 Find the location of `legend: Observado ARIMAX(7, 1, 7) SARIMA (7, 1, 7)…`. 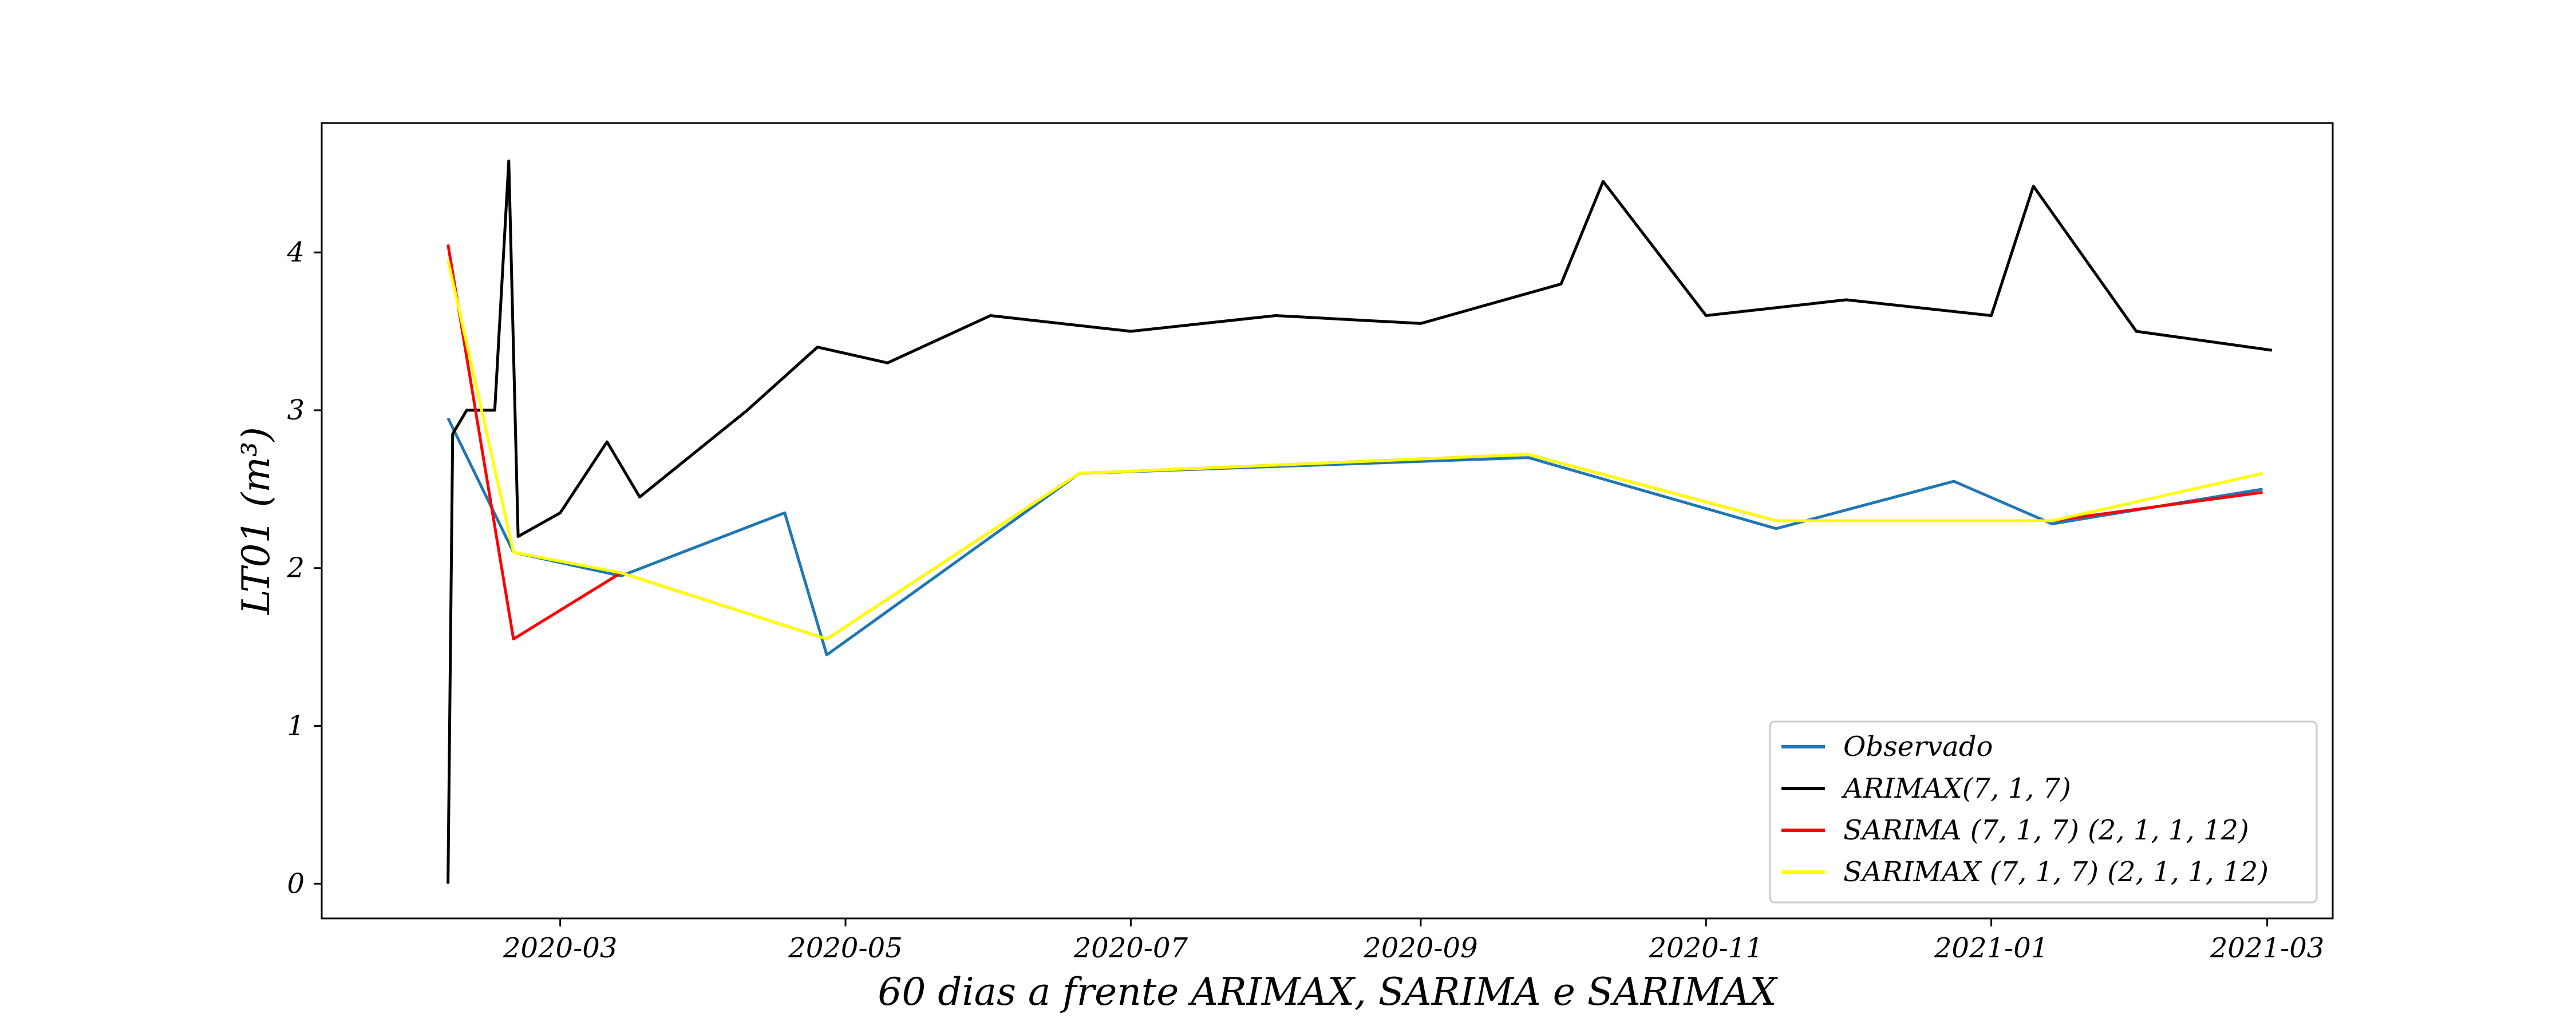

legend: Observado ARIMAX(7, 1, 7) SARIMA (7, 1, 7)… is located at coordinates (2043, 812).